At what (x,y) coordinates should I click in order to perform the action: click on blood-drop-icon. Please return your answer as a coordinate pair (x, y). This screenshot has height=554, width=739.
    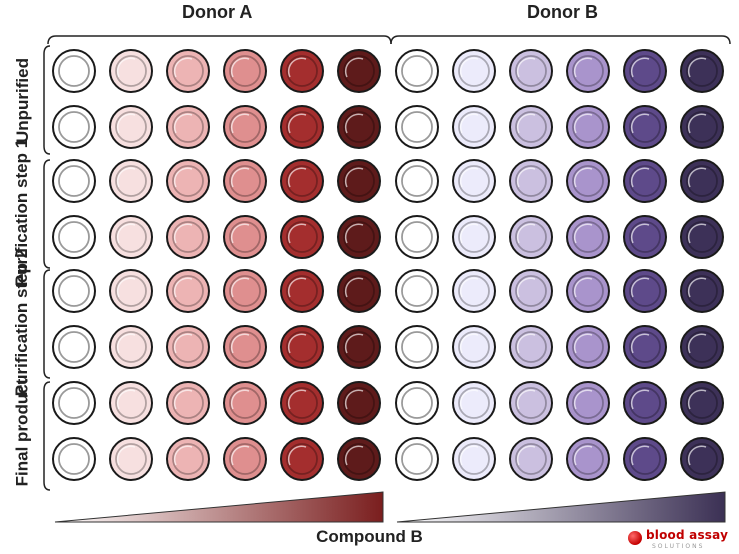
    Looking at the image, I should click on (635, 538).